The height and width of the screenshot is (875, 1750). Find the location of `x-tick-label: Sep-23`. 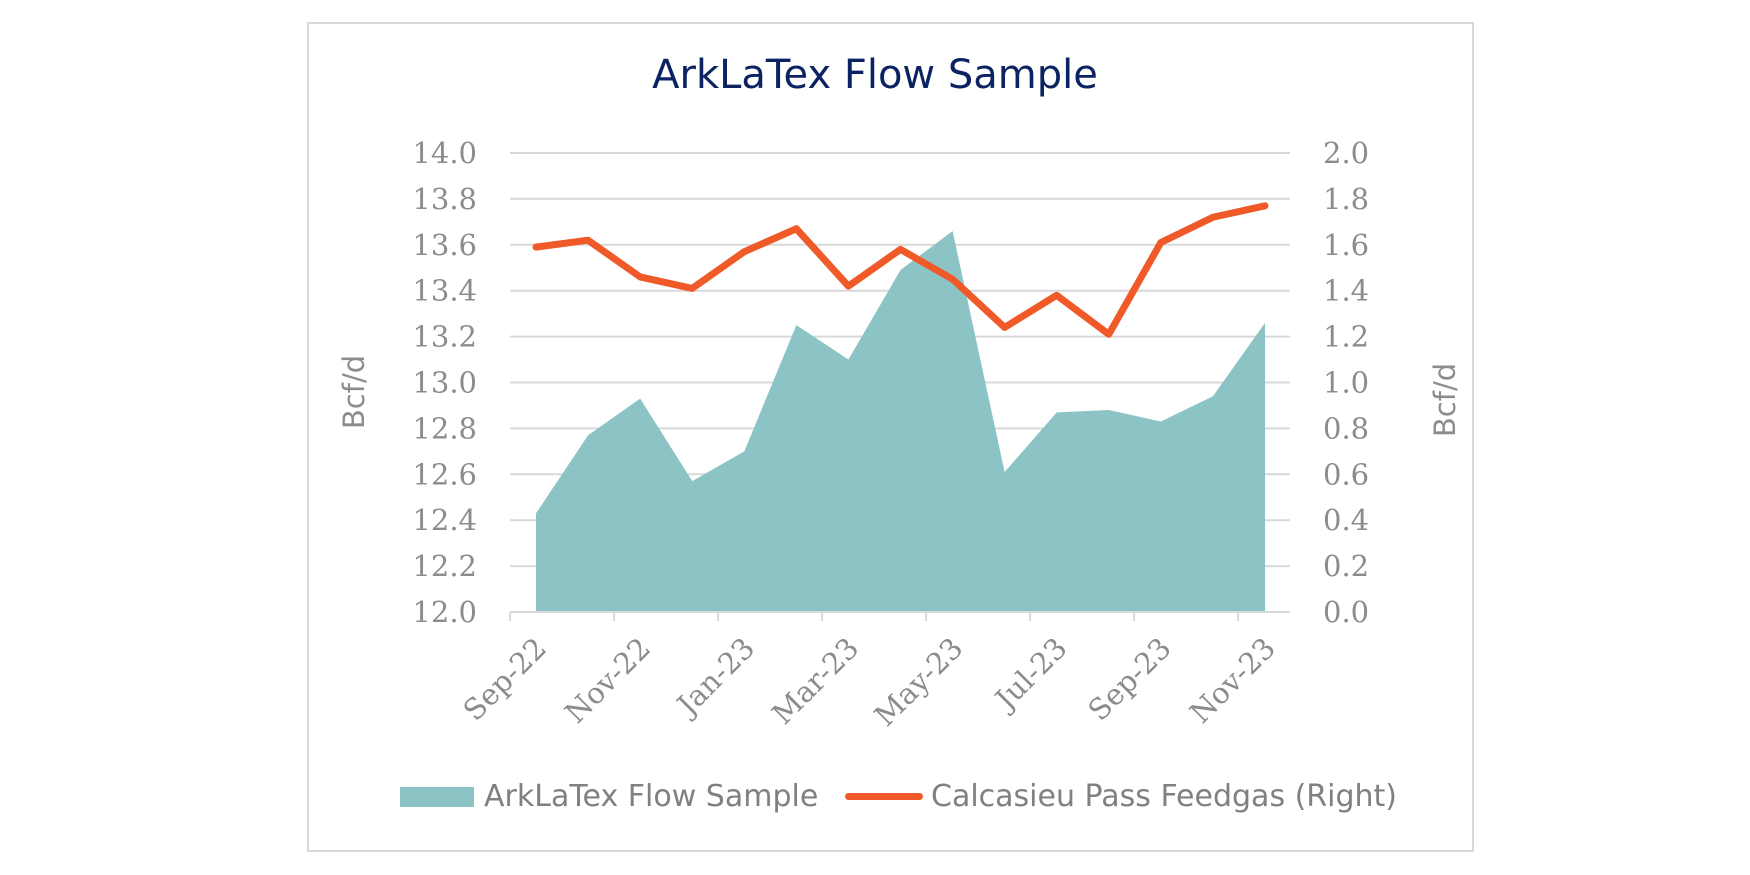

x-tick-label: Sep-23 is located at coordinates (1129, 679).